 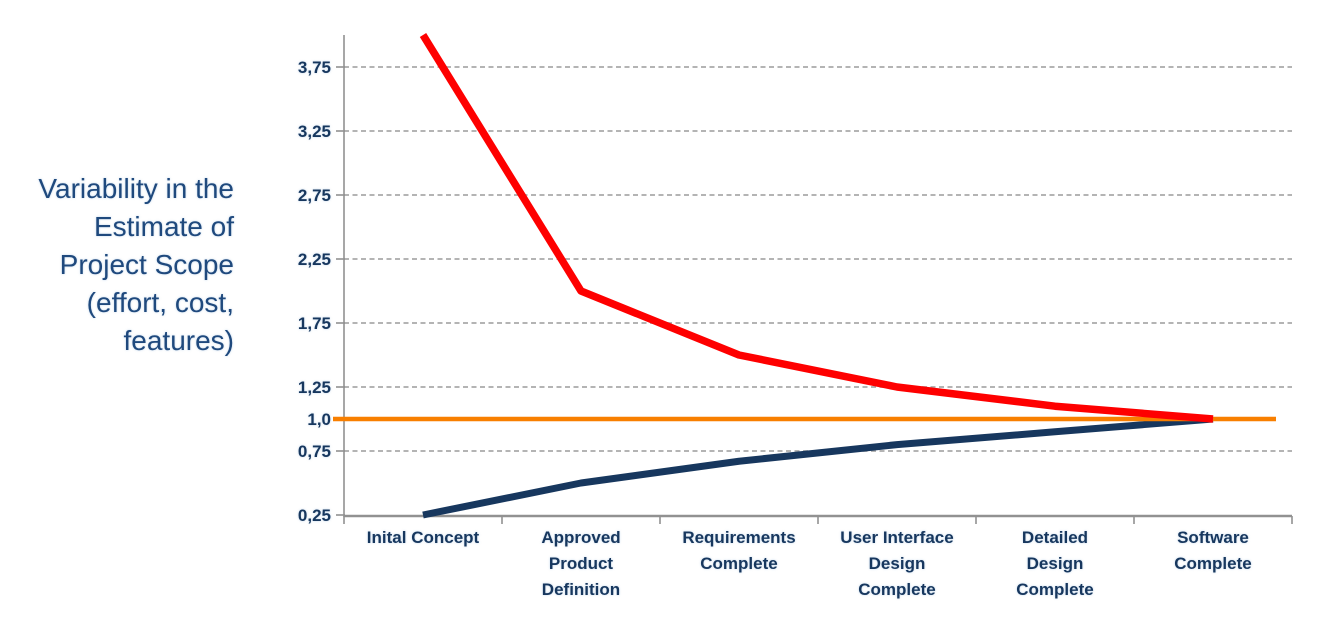 What do you see at coordinates (146, 264) in the screenshot?
I see `y-axis-title-line: Project Scope` at bounding box center [146, 264].